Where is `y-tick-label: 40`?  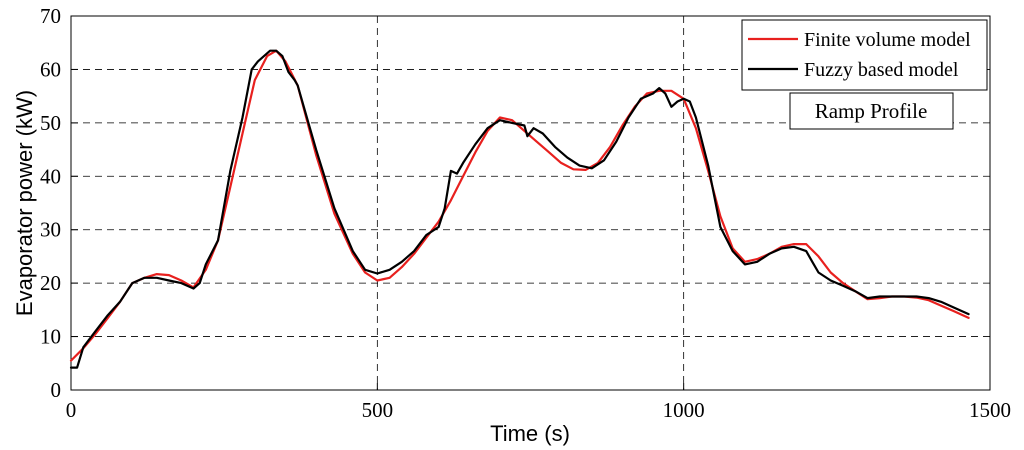 y-tick-label: 40 is located at coordinates (50, 176).